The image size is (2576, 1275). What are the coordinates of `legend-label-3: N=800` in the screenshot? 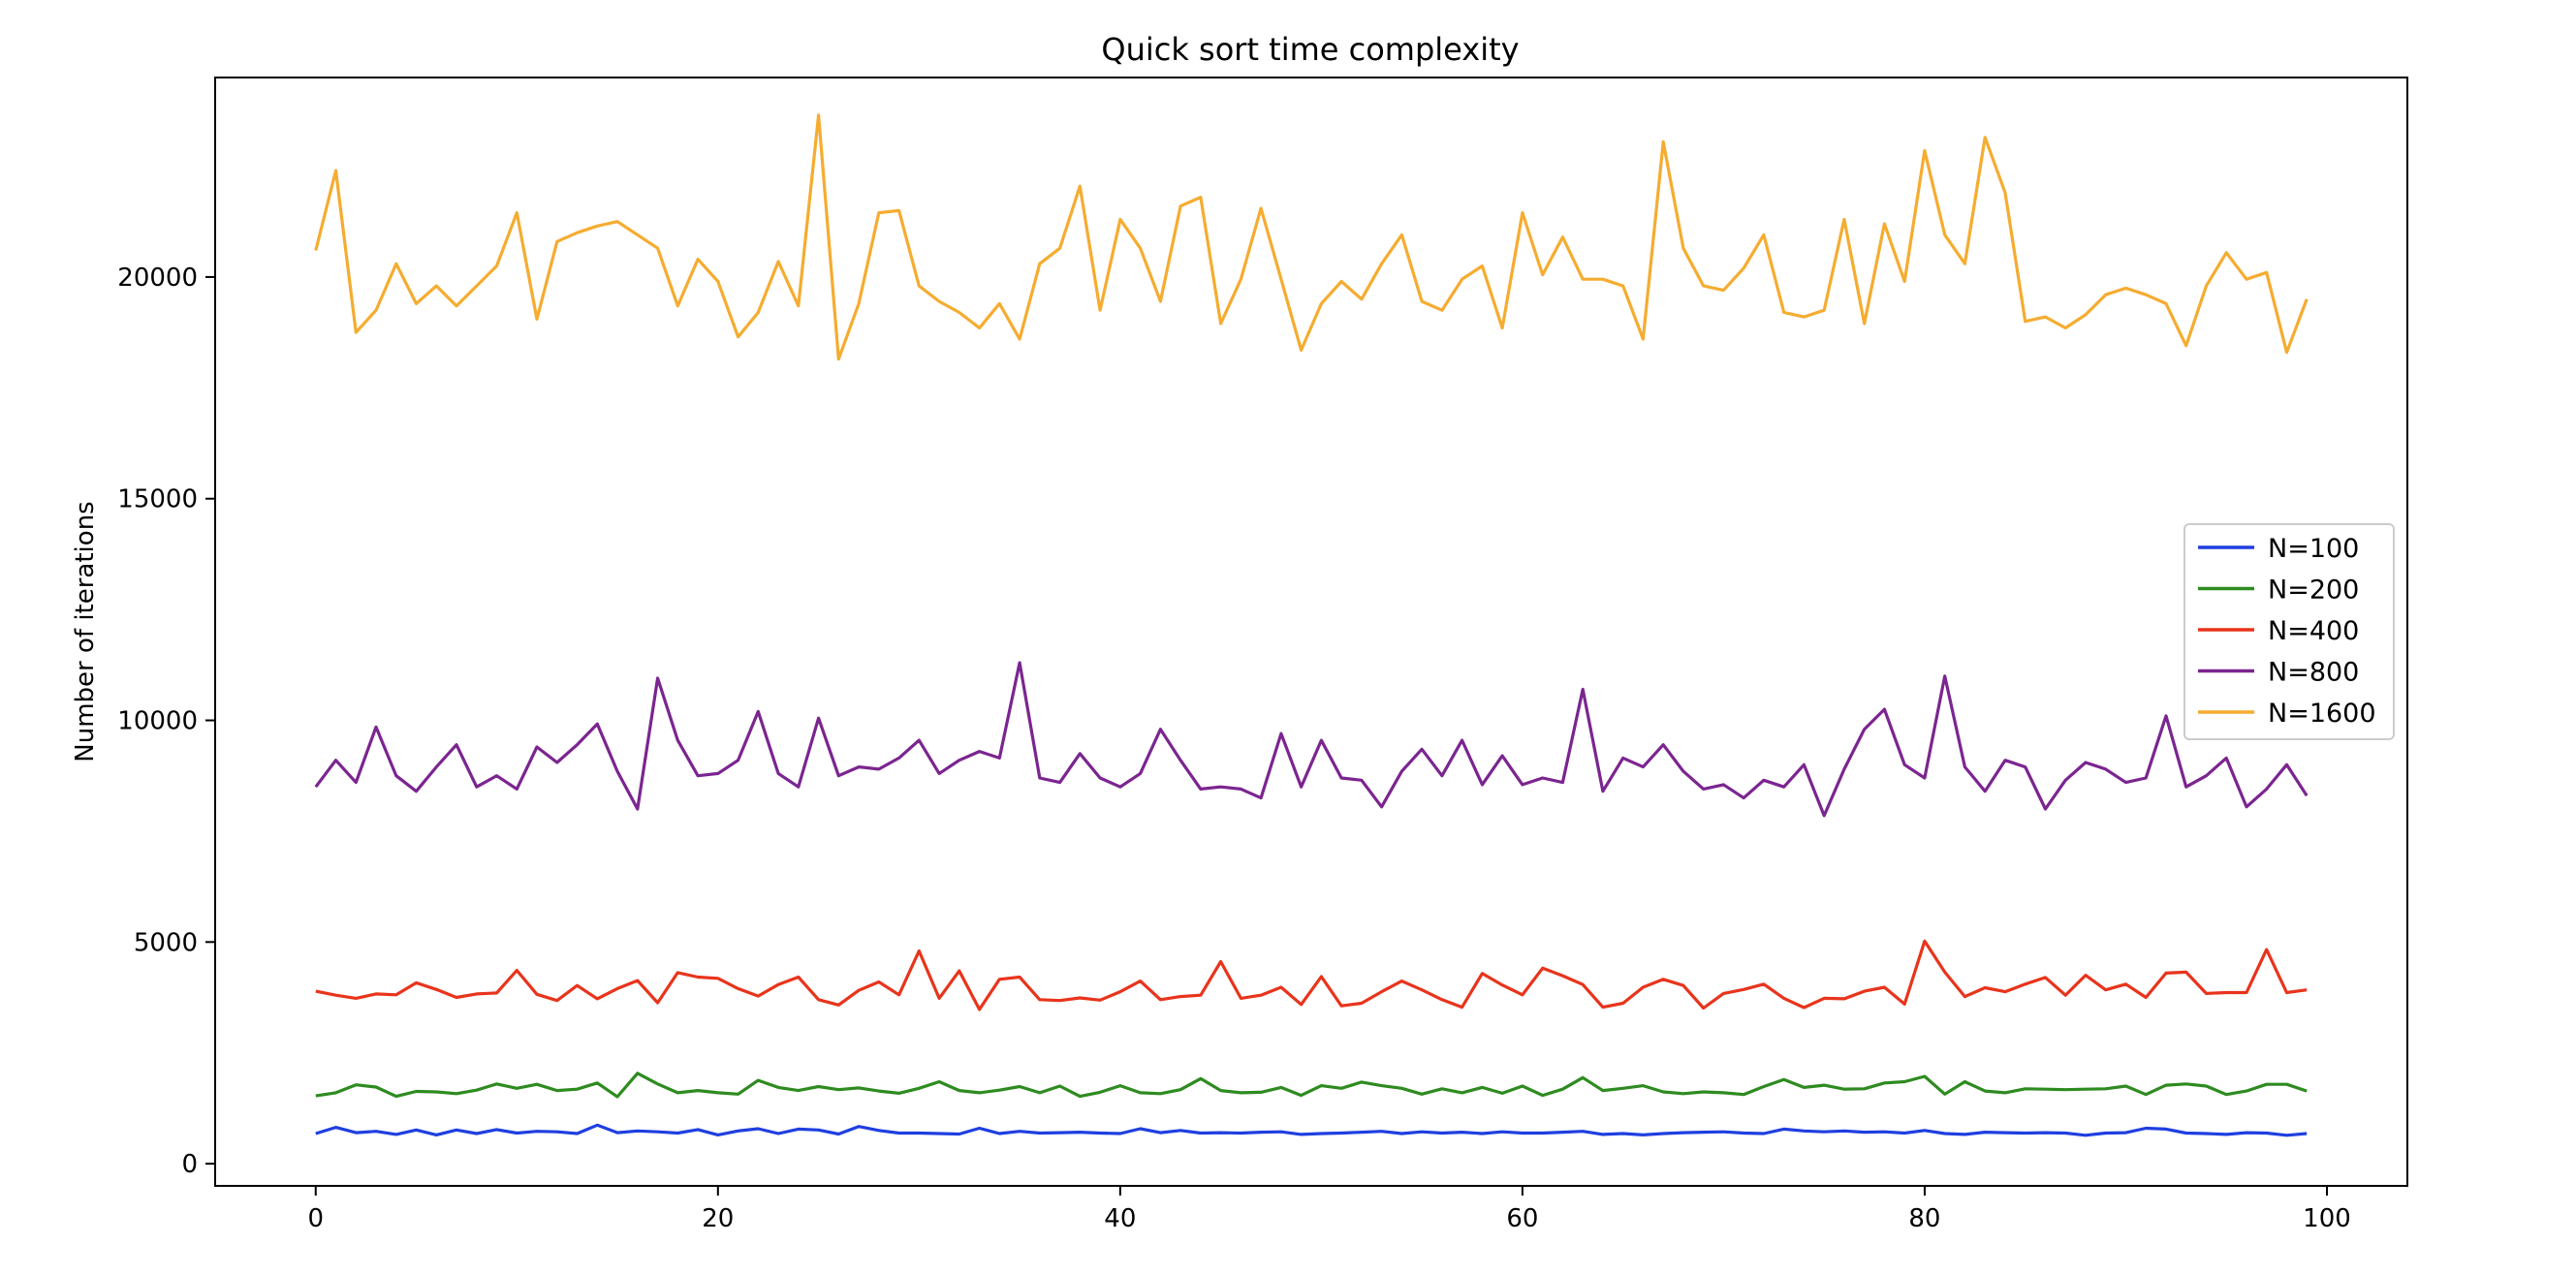 It's located at (2313, 673).